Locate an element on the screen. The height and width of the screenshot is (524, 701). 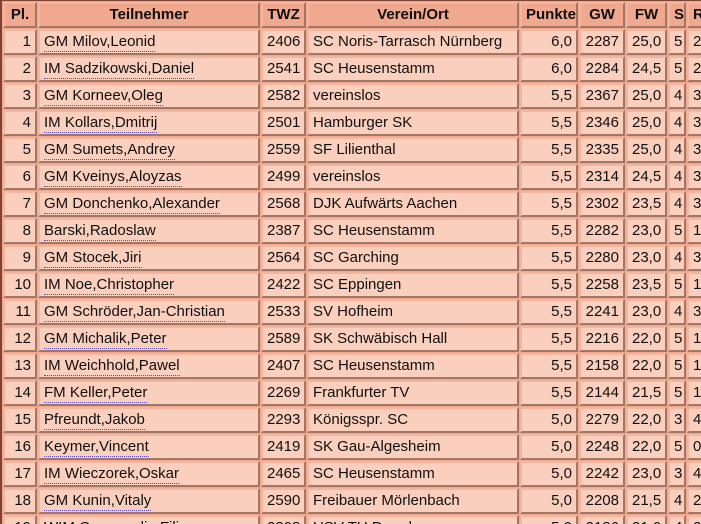
cell-participant: IM Kollars,Dmitrij is located at coordinates (149, 123).